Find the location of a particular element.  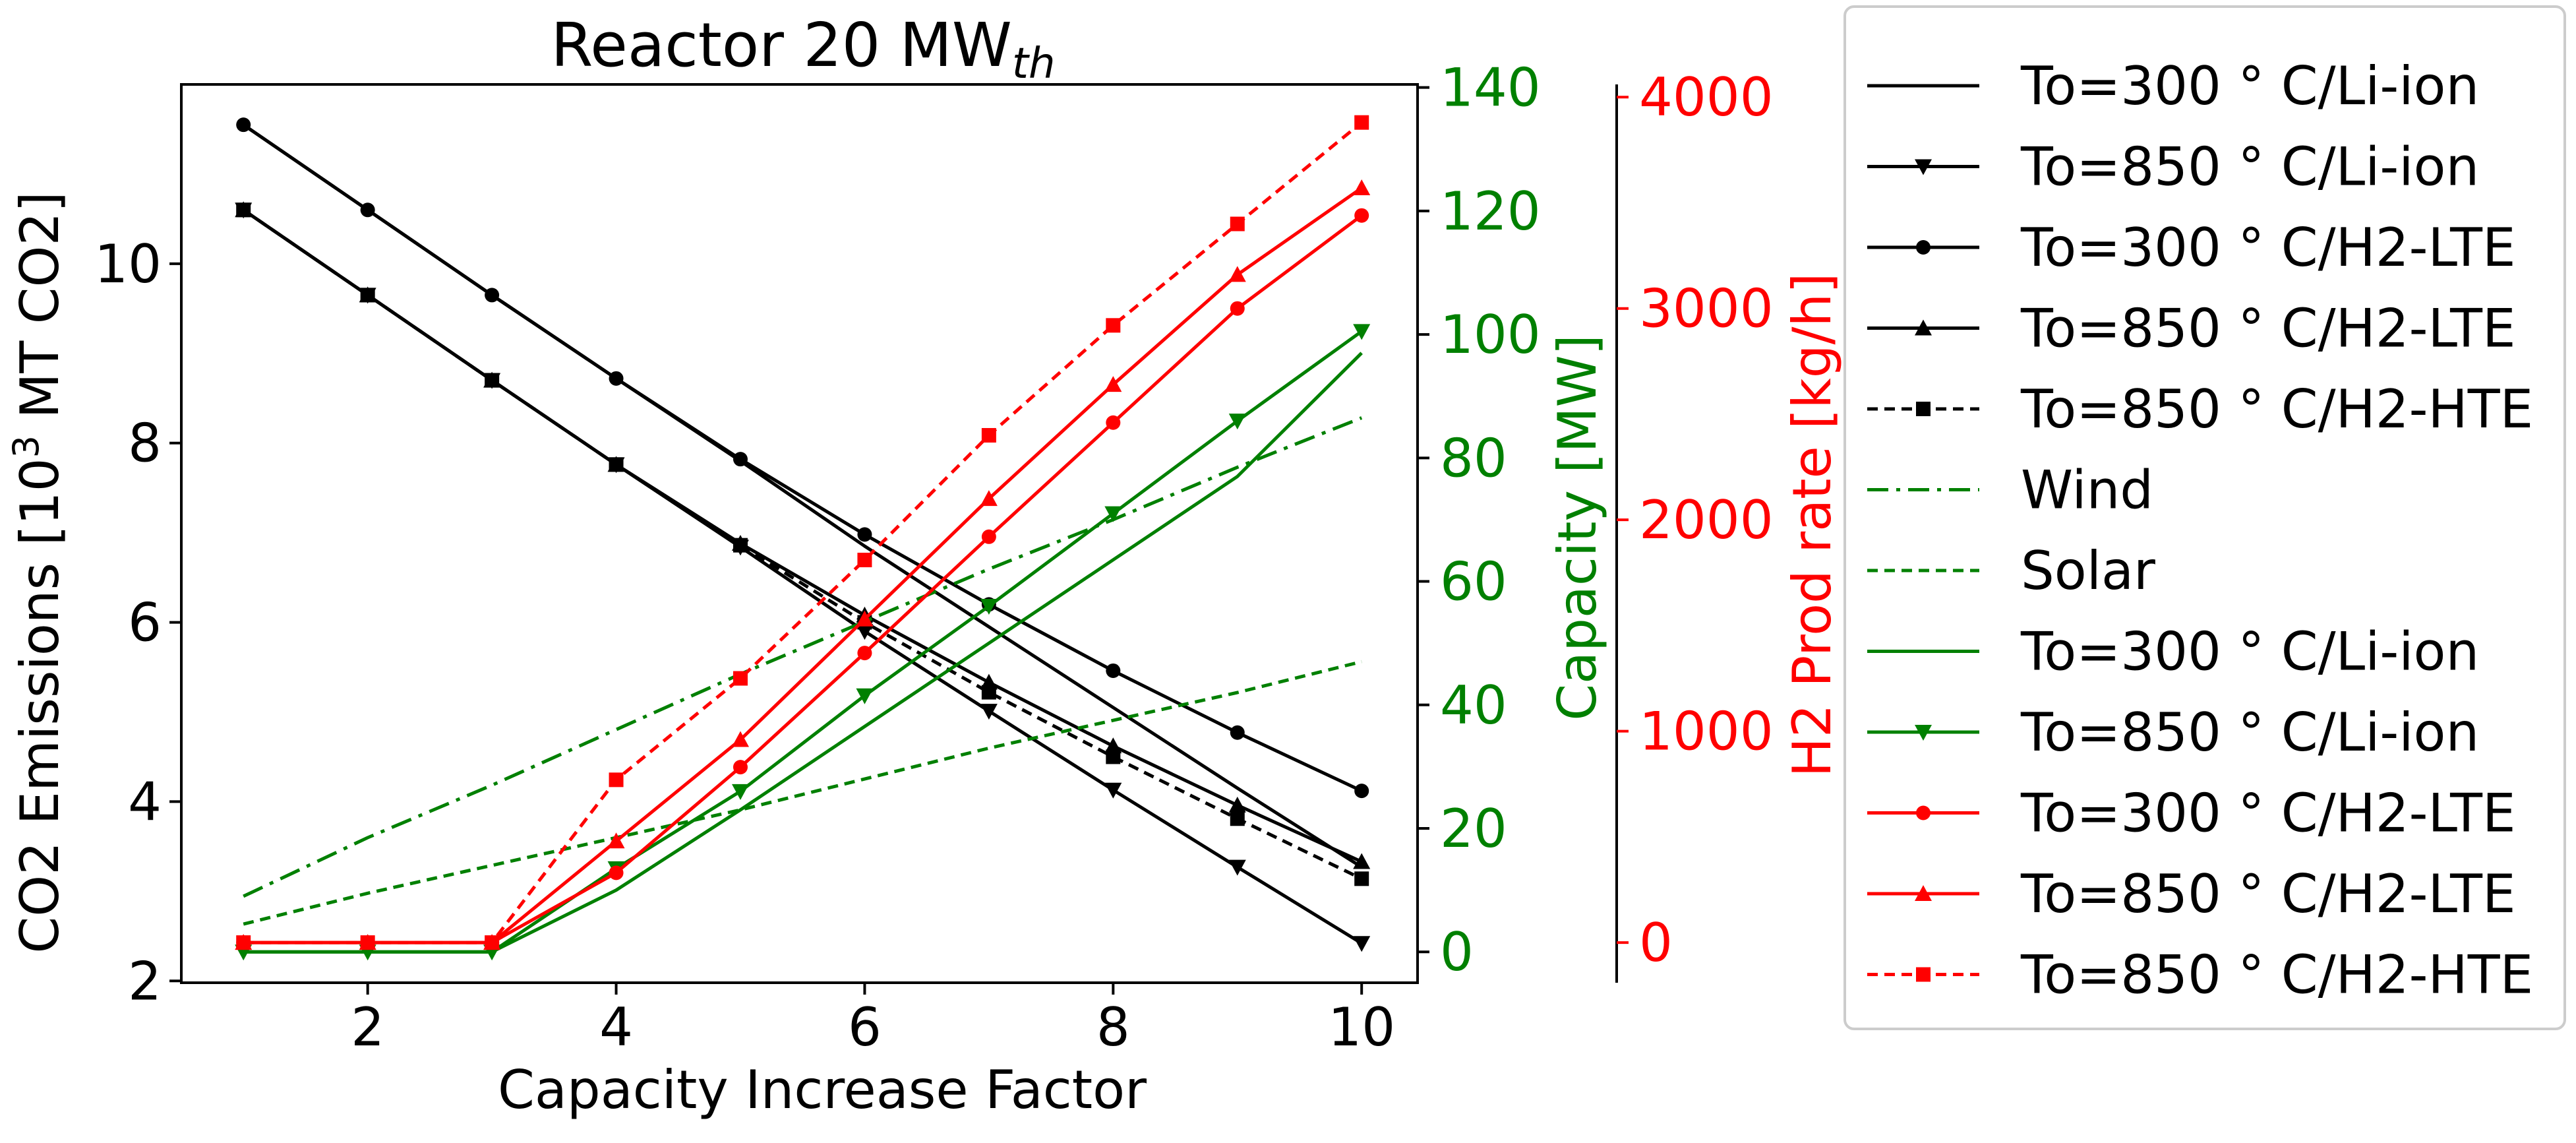

legend-item: To=850 ° C/H2-LTE is located at coordinates (2191, 894).